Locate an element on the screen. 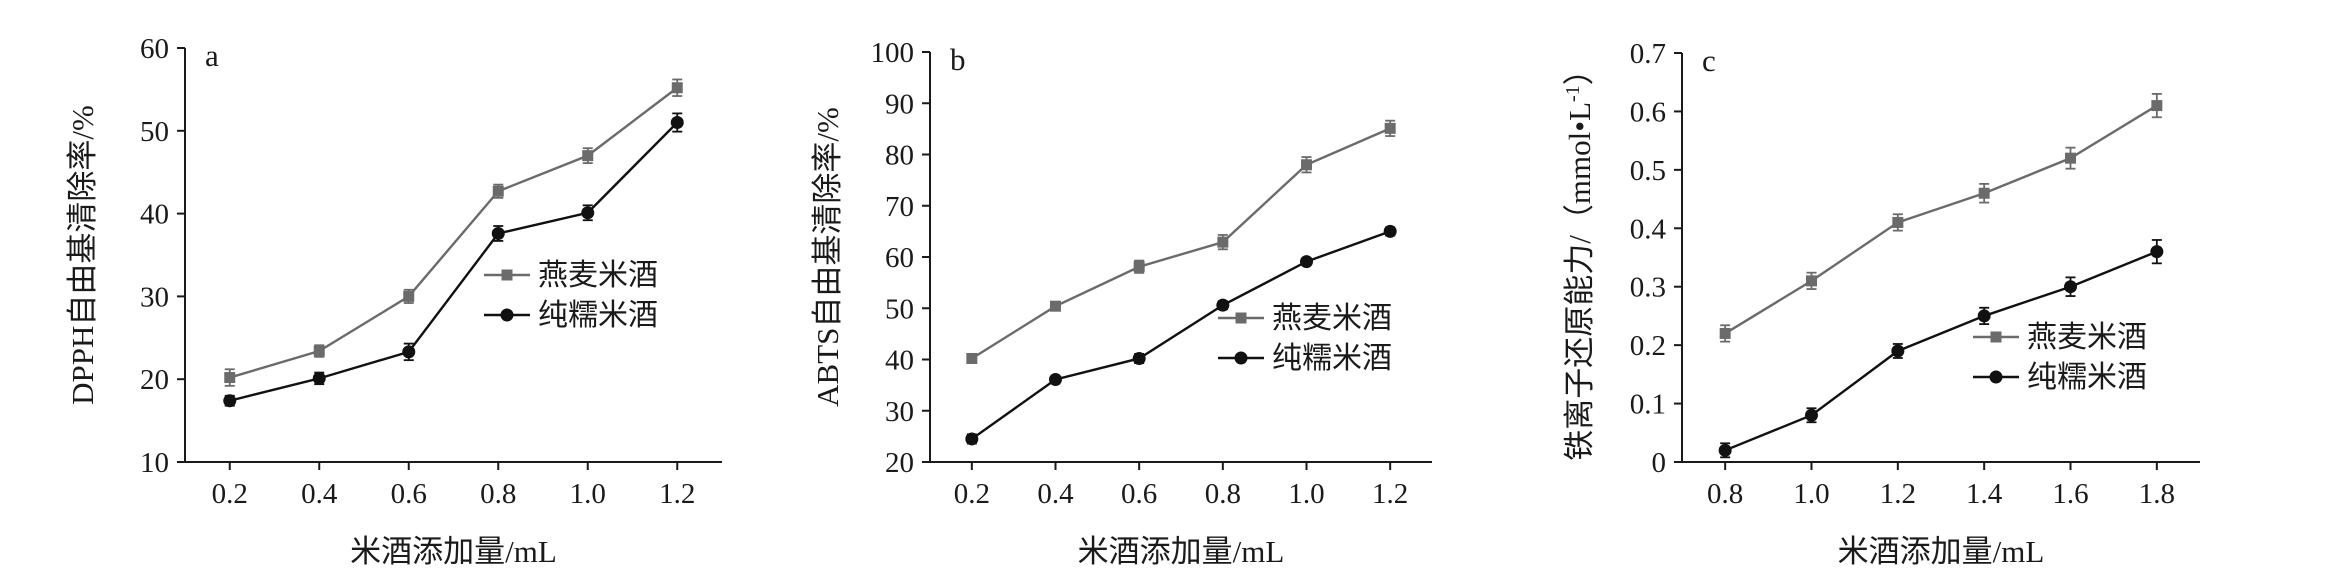 The height and width of the screenshot is (582, 2349). y-tick-label: 0.7 is located at coordinates (1648, 54).